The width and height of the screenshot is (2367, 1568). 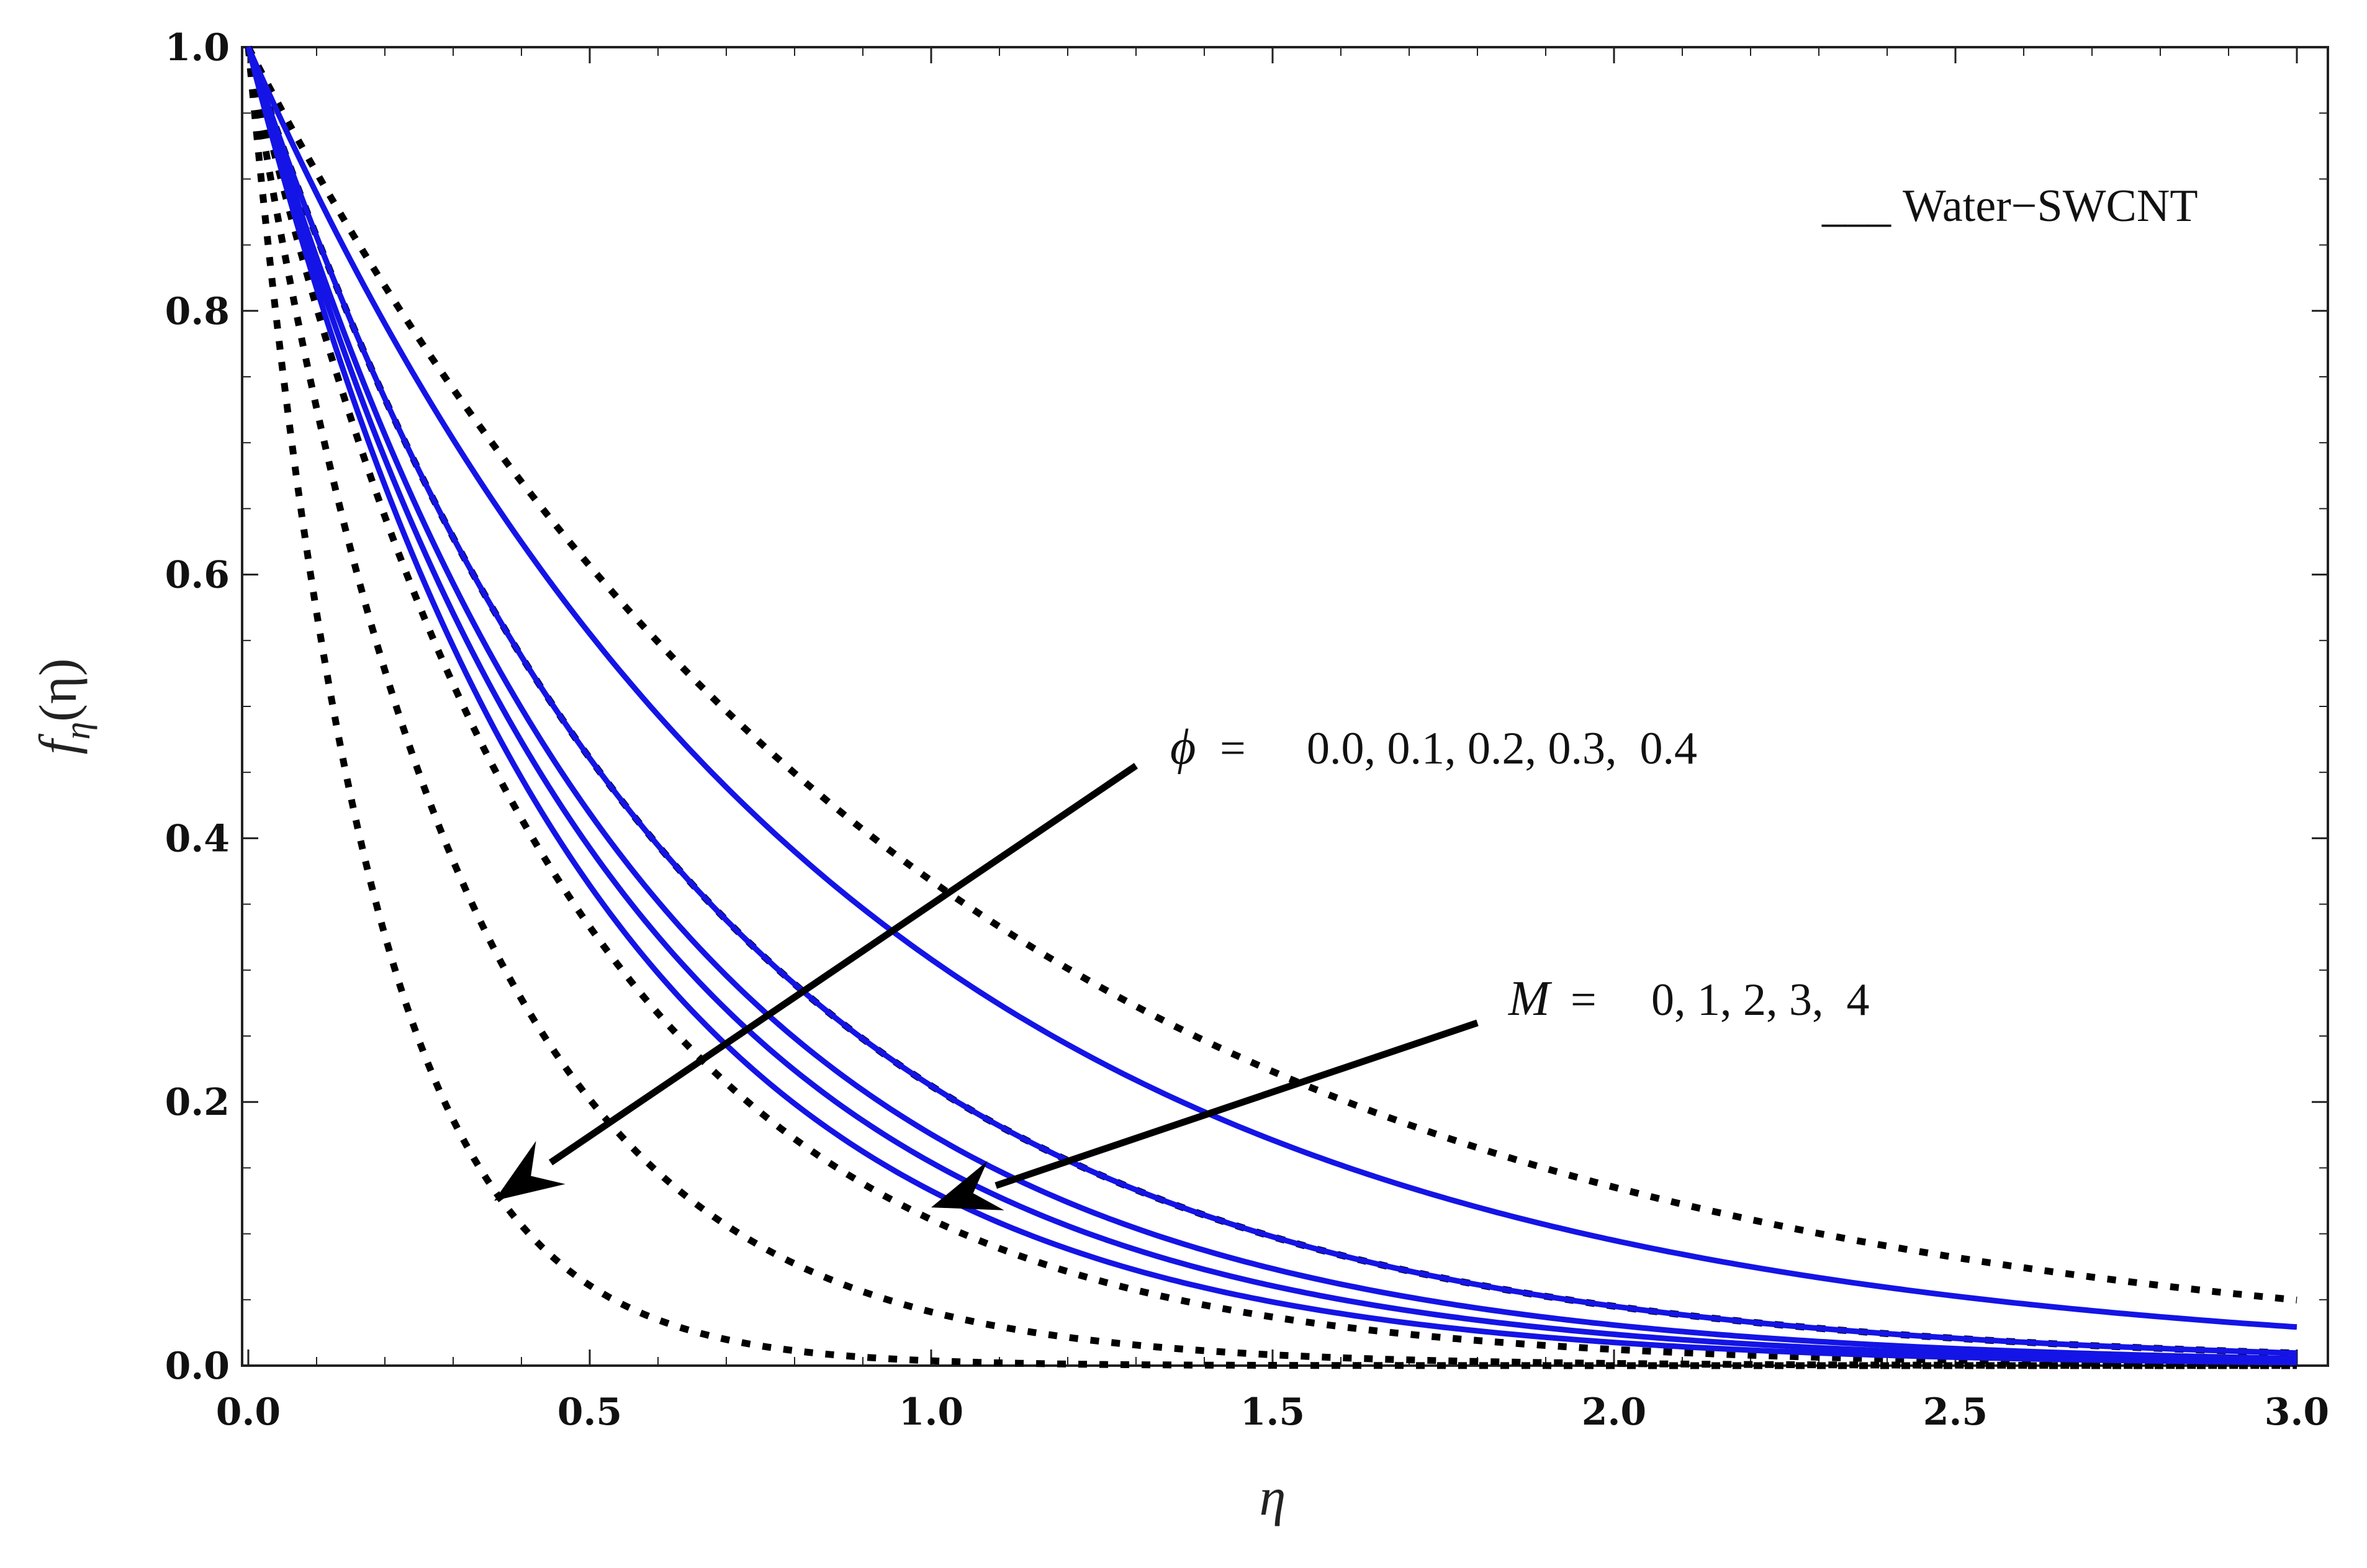 I want to click on y-axis-title: fη(η), so click(x=62, y=707).